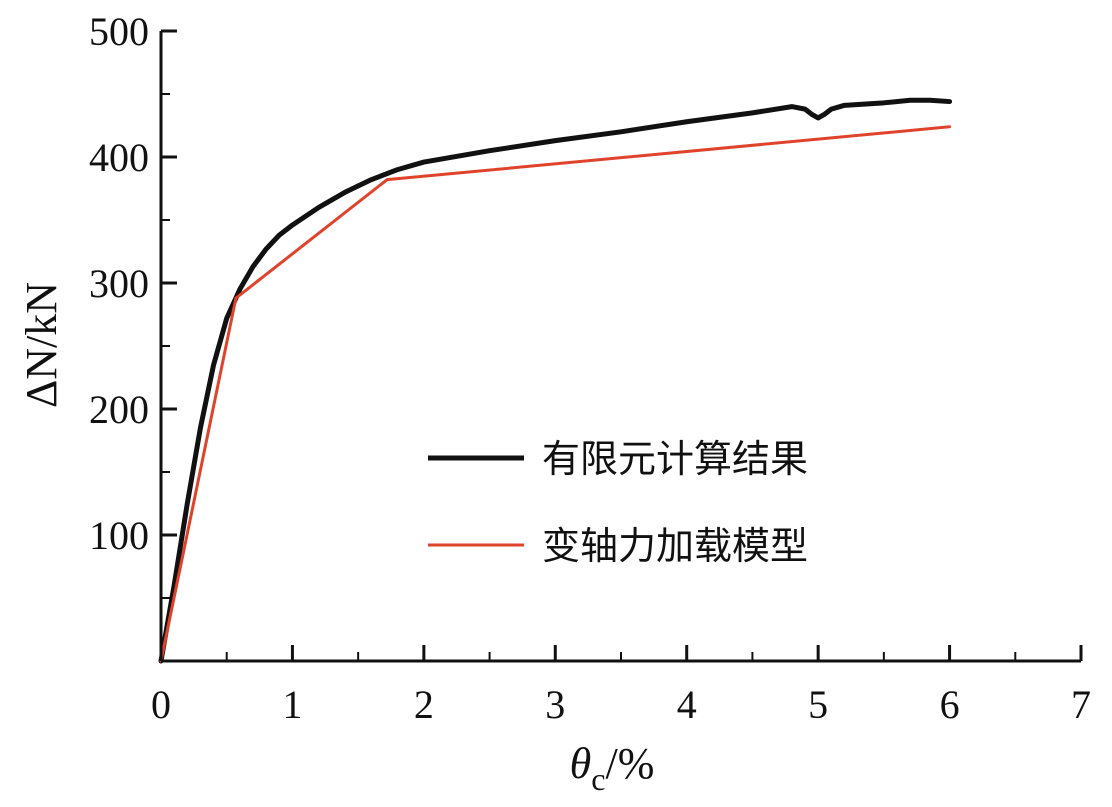 This screenshot has height=807, width=1112. I want to click on x-axis-title-unit: /%, so click(629, 763).